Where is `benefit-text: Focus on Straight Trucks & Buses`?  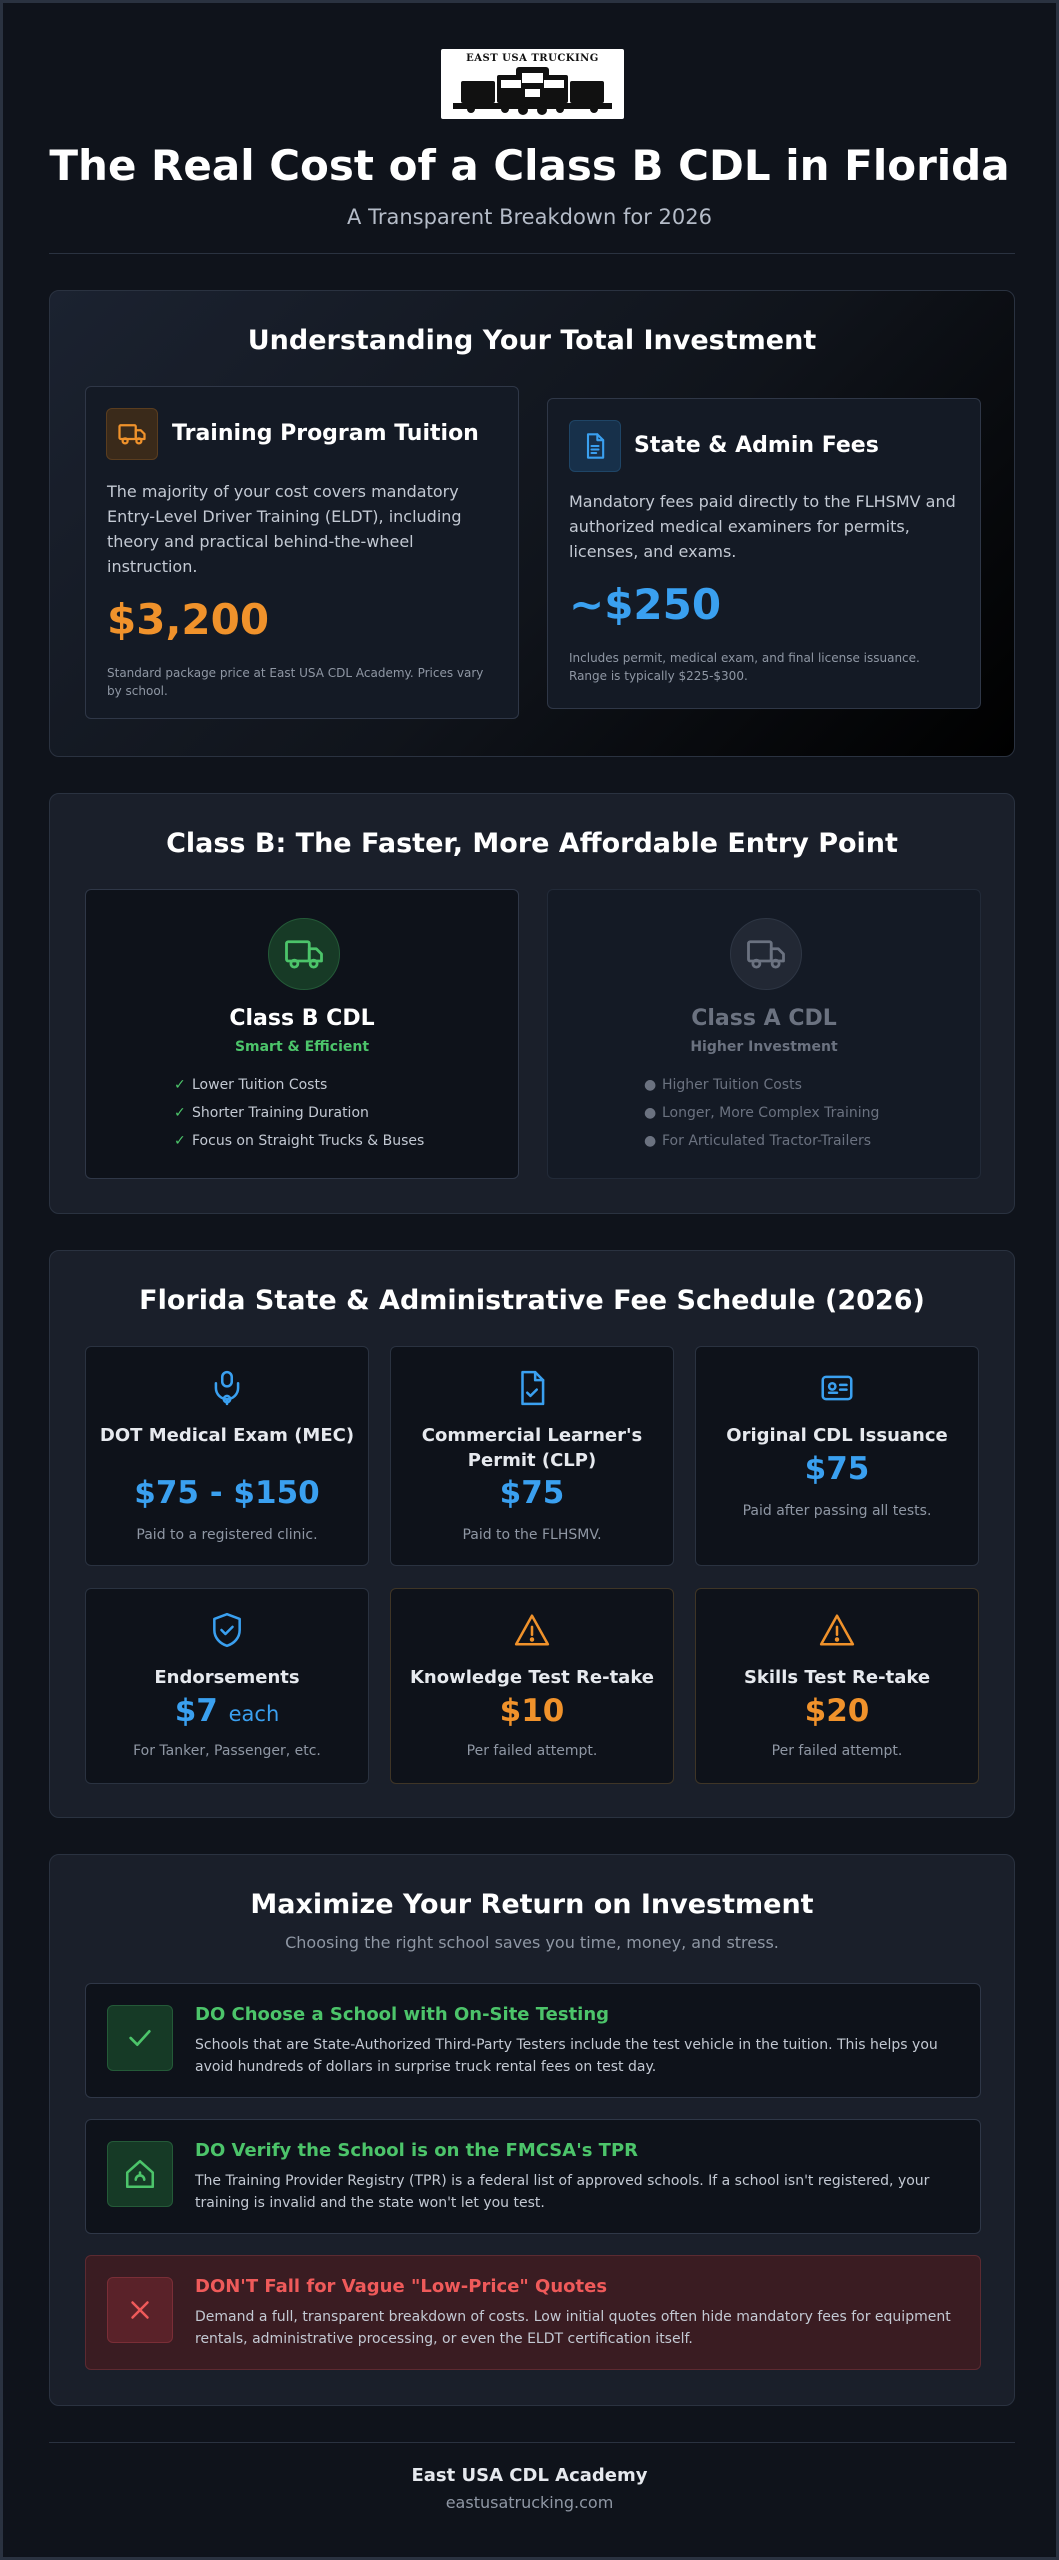 benefit-text: Focus on Straight Trucks & Buses is located at coordinates (308, 1141).